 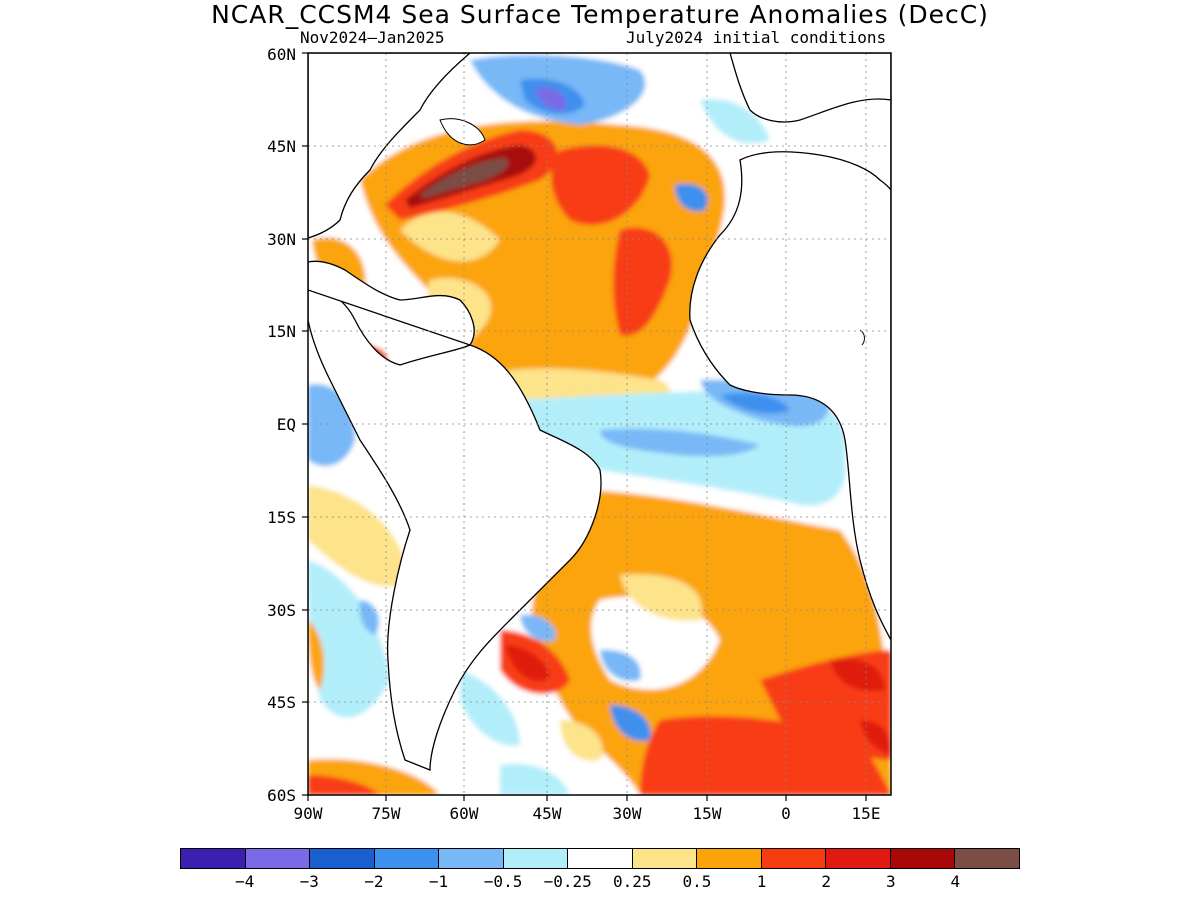 I want to click on colorbar-tick-label: −4, so click(x=244, y=881).